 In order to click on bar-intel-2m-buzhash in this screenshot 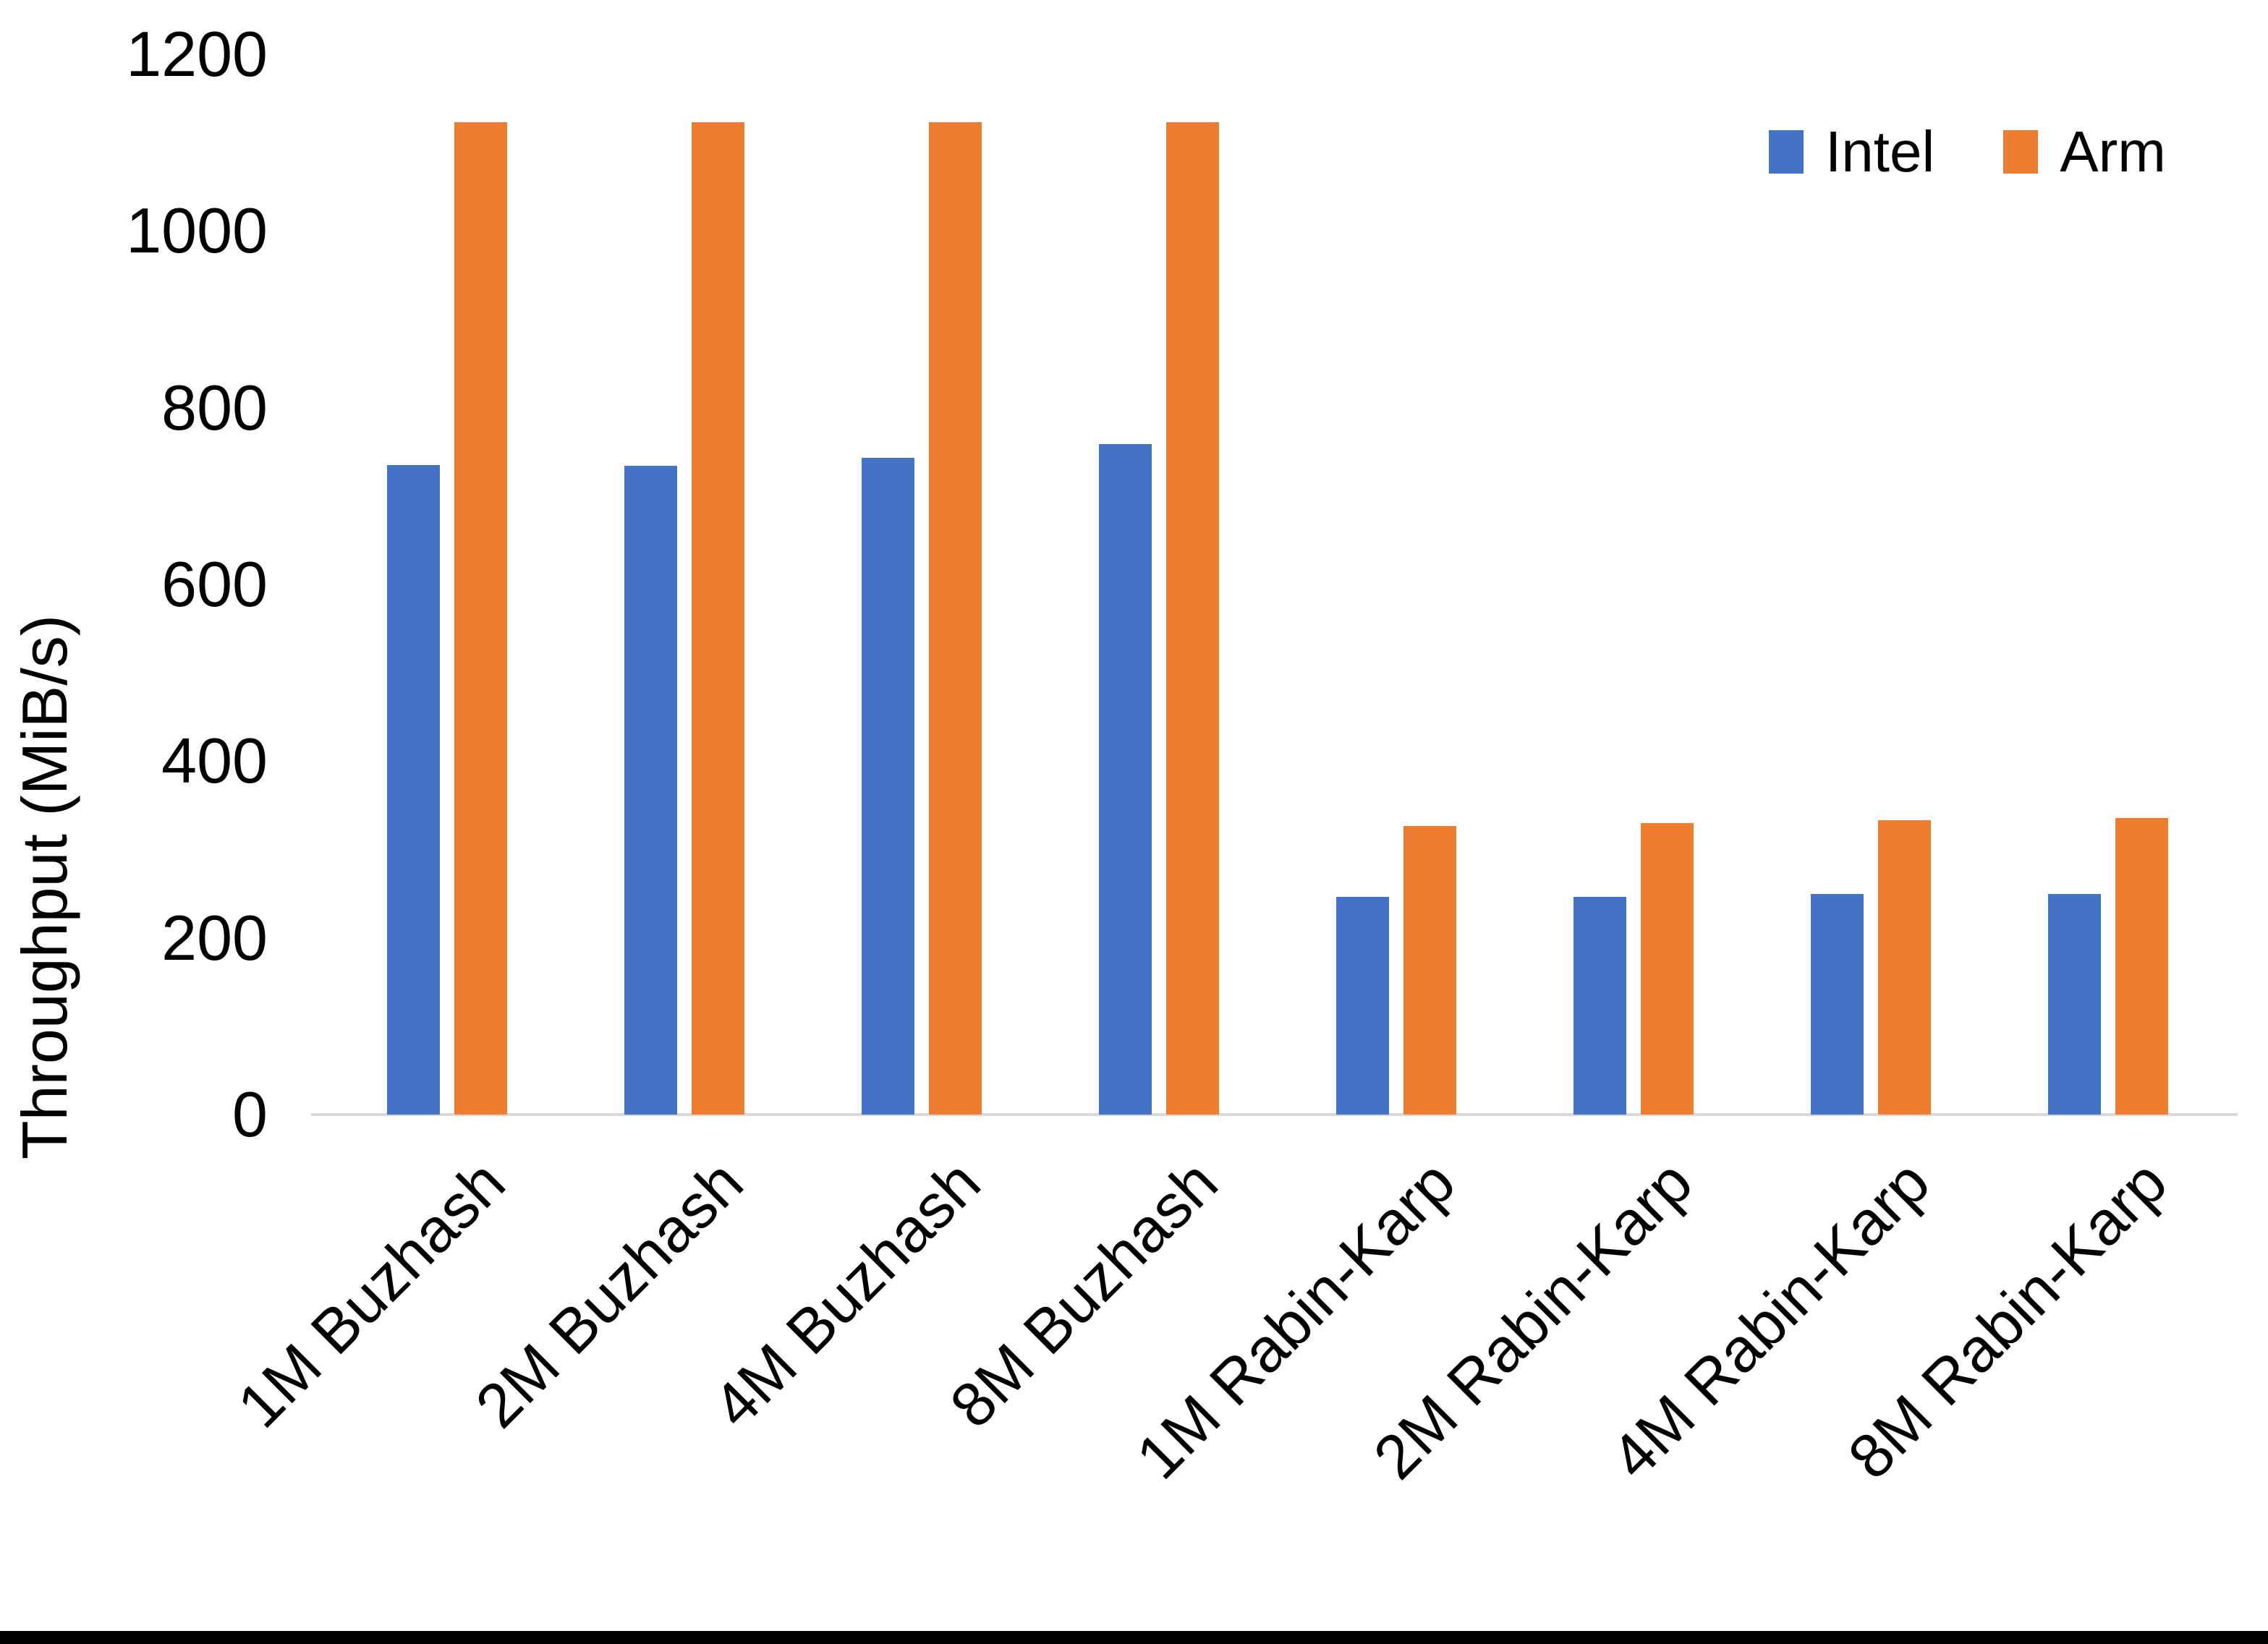, I will do `click(650, 790)`.